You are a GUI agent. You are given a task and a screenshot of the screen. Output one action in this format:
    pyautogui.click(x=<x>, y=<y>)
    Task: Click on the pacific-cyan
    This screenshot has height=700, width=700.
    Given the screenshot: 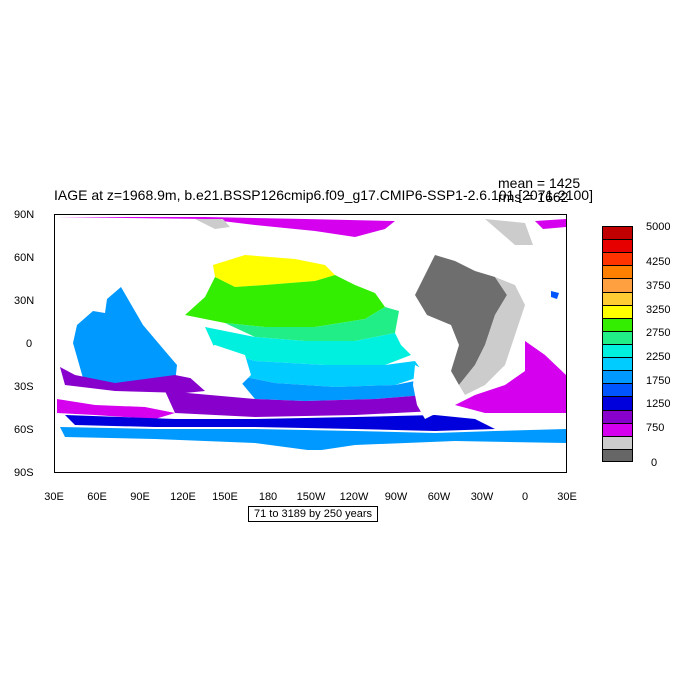 What is the action you would take?
    pyautogui.click(x=308, y=346)
    